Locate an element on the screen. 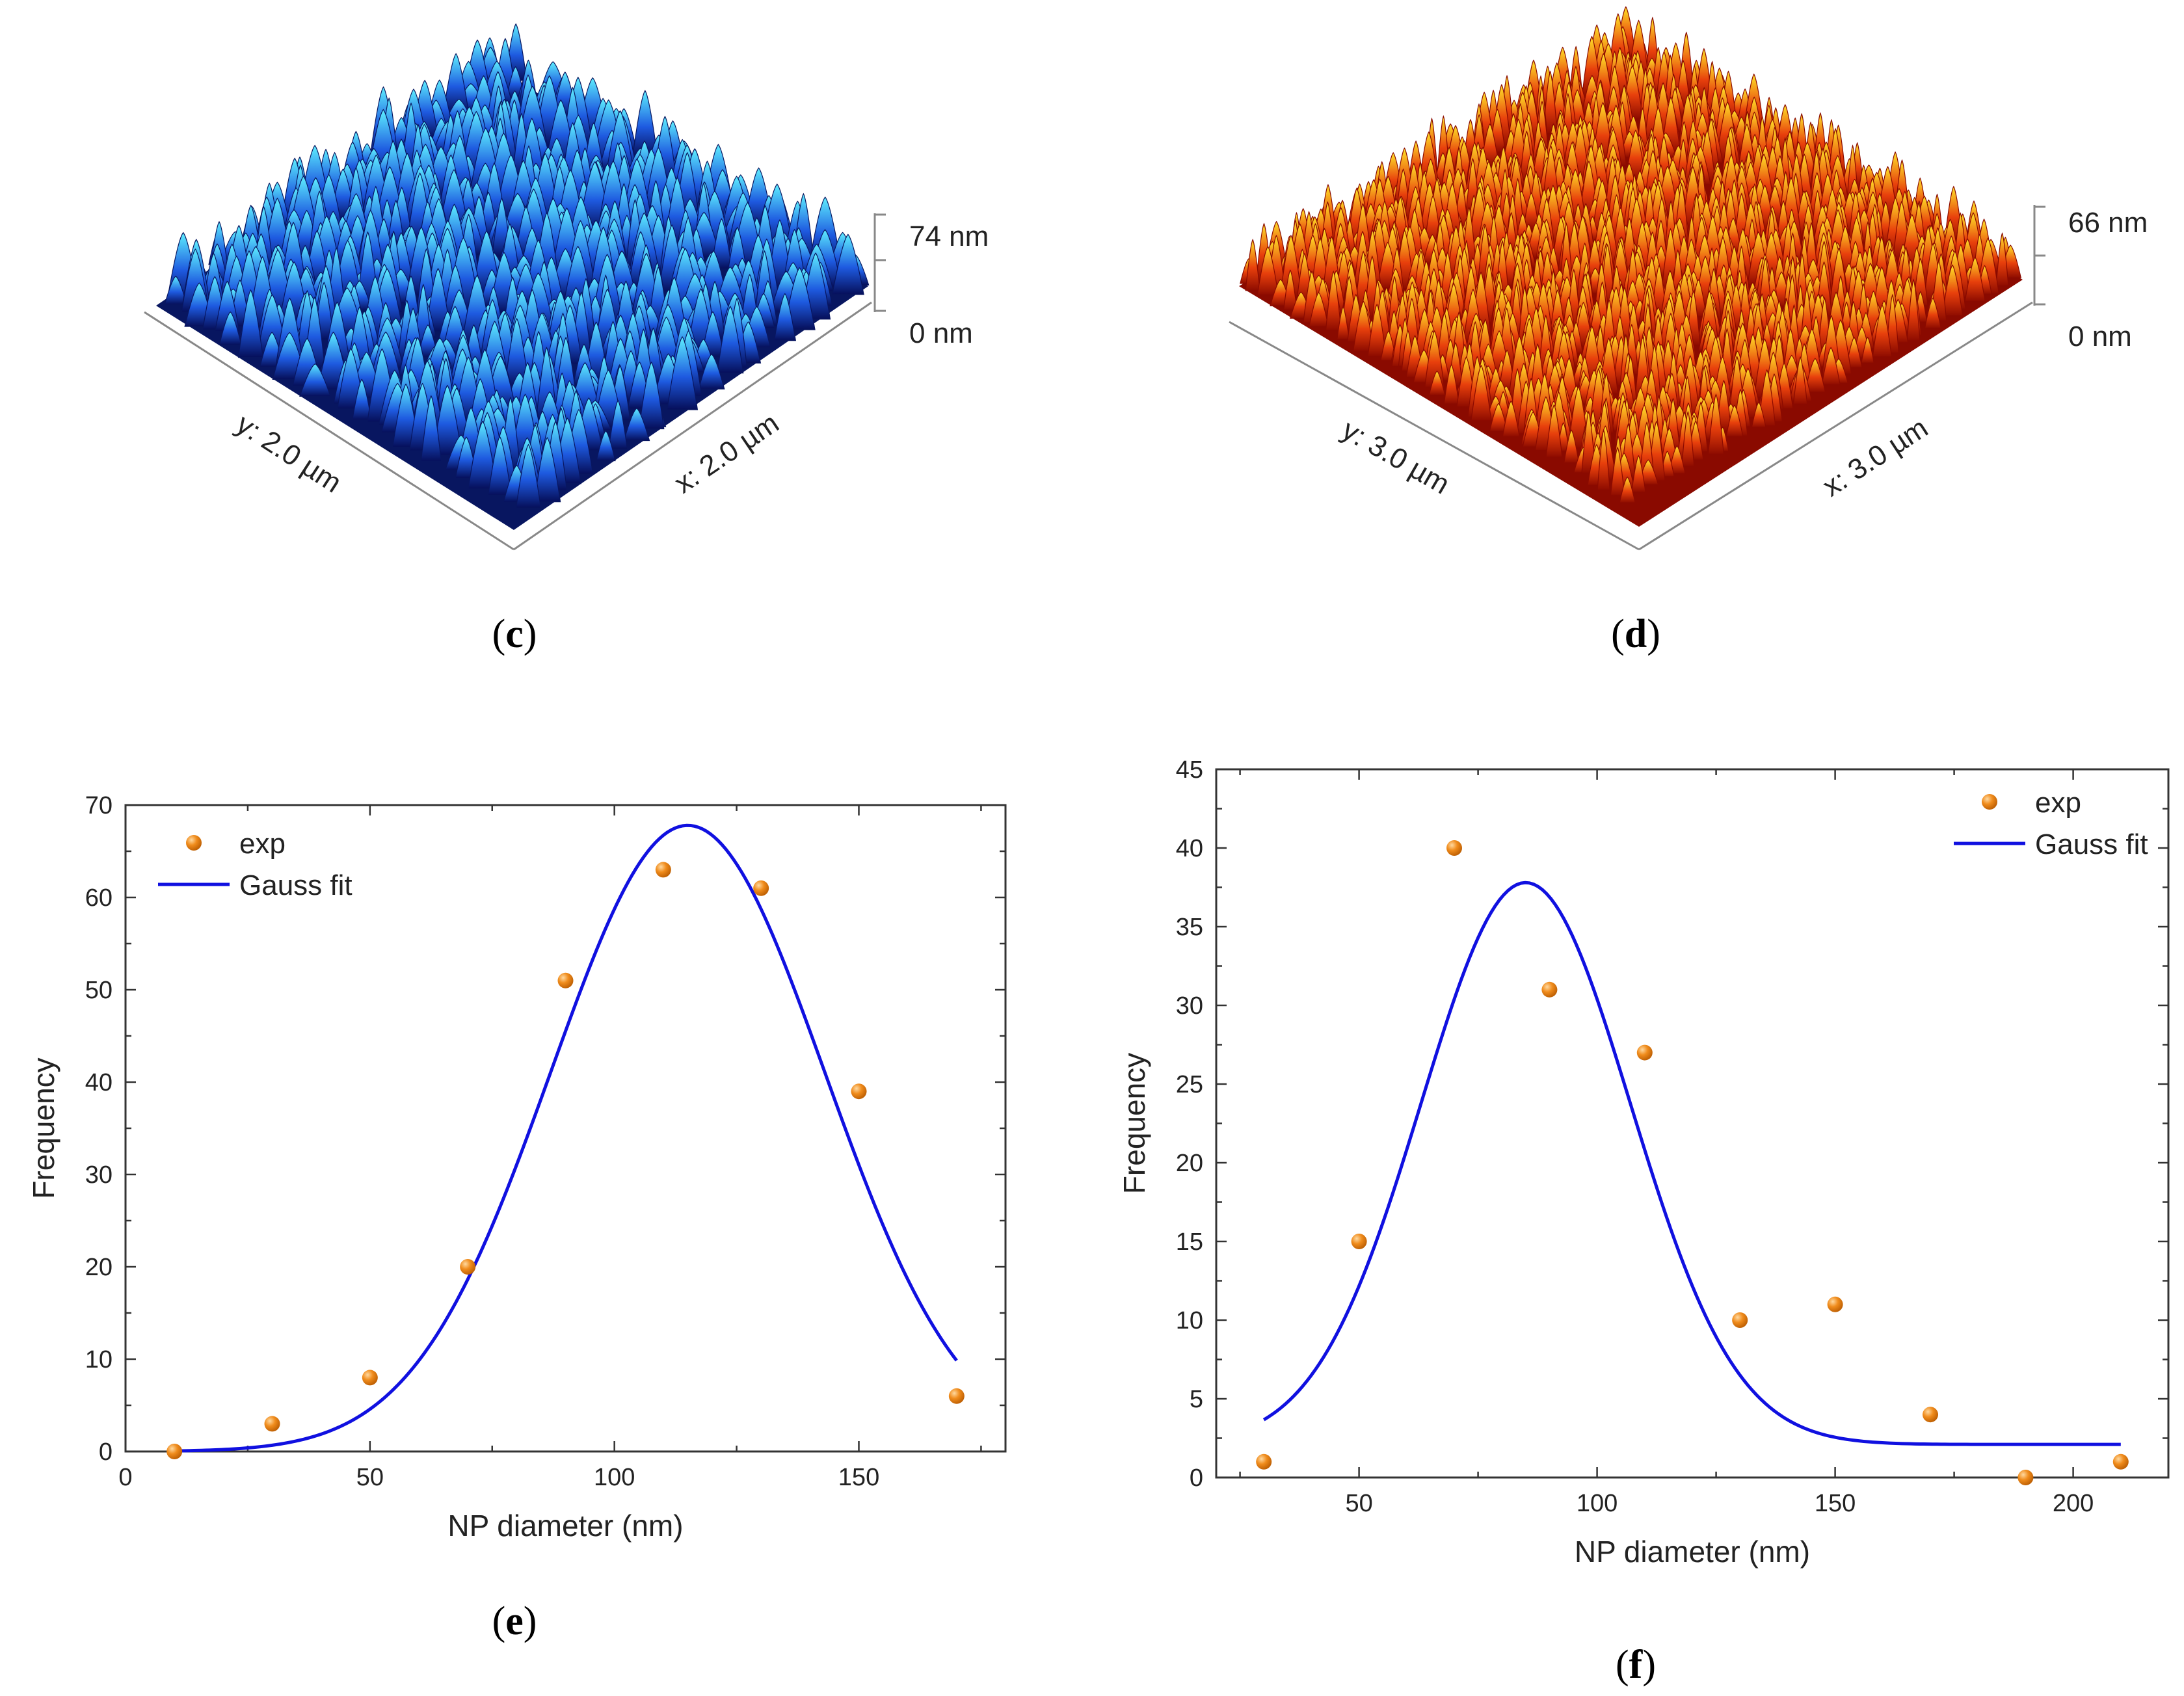 The height and width of the screenshot is (1696, 2184). chart-f-legend-label-exp: exp is located at coordinates (2058, 803).